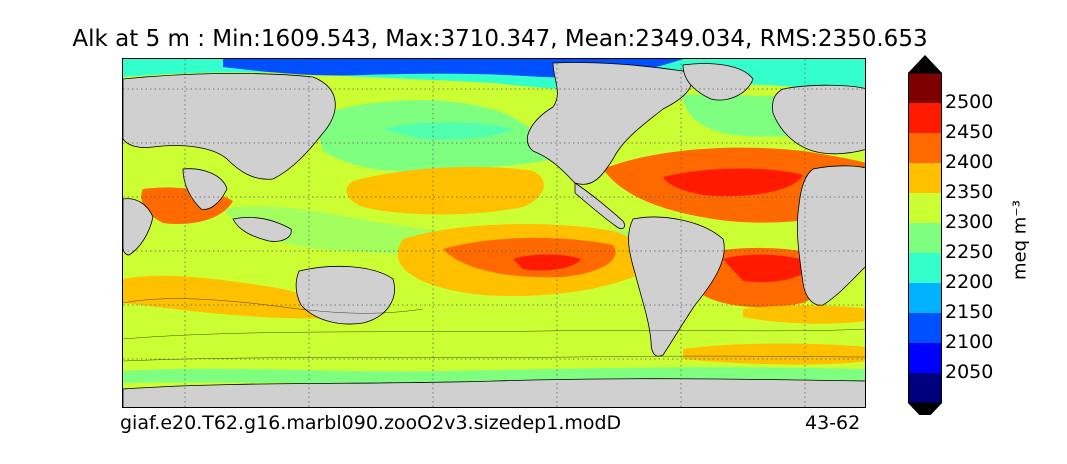  What do you see at coordinates (830, 235) in the screenshot?
I see `africa` at bounding box center [830, 235].